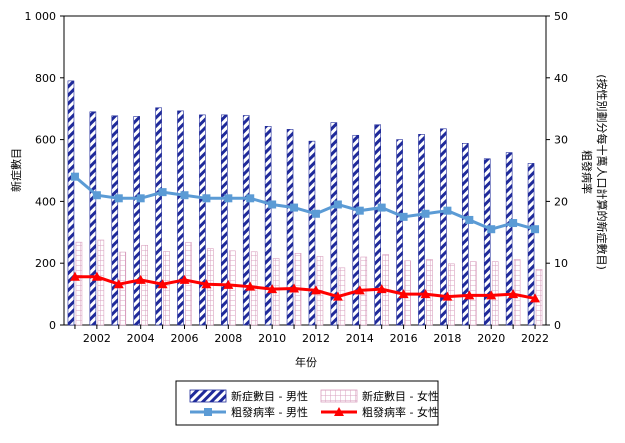 The width and height of the screenshot is (625, 443). I want to click on y-right-tick-label: 10, so click(561, 263).